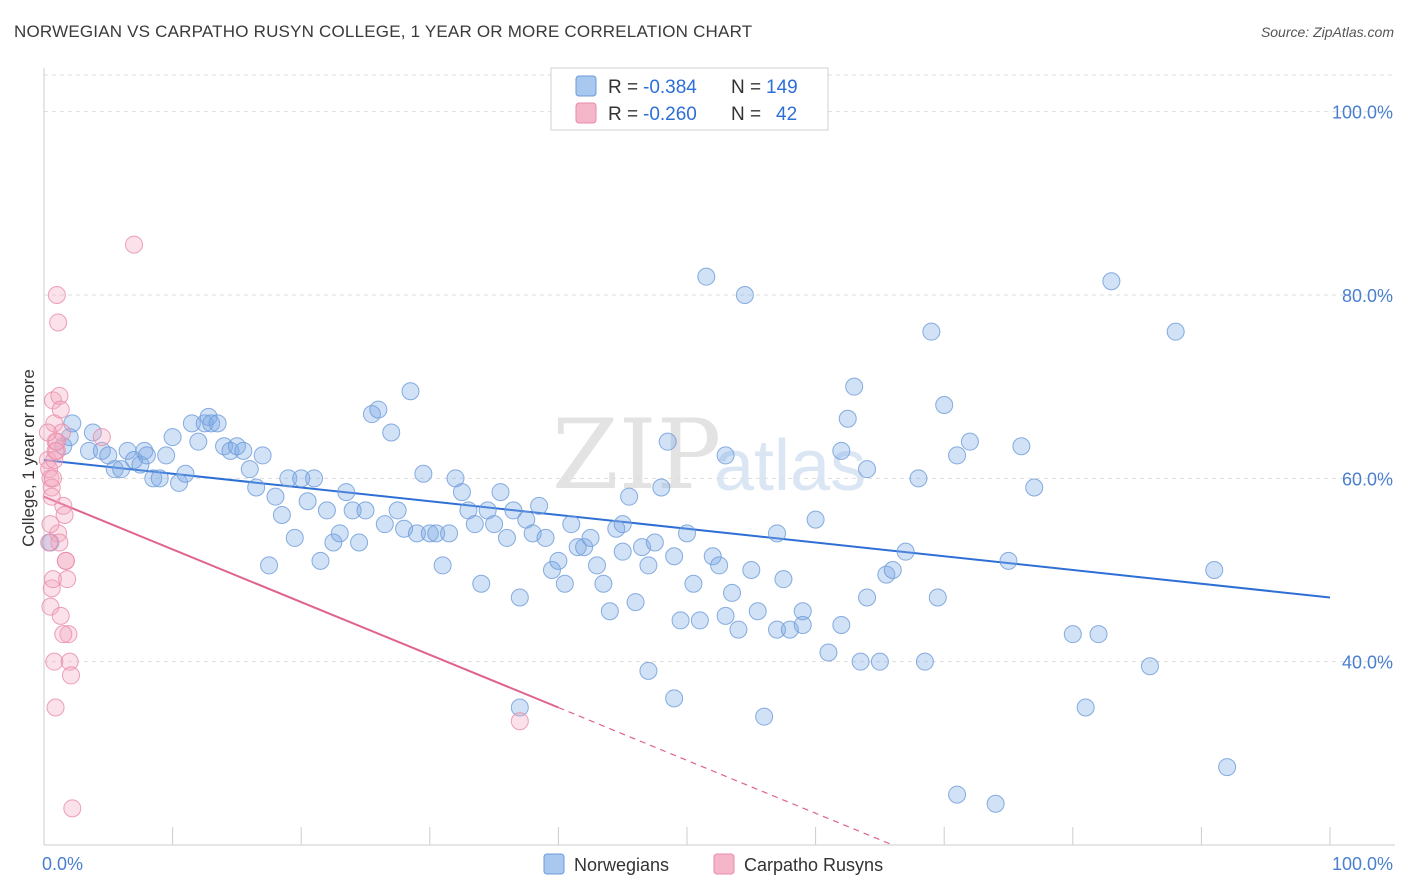 This screenshot has height=892, width=1406. I want to click on source-label: Source: ZipAtlas.com, so click(1327, 32).